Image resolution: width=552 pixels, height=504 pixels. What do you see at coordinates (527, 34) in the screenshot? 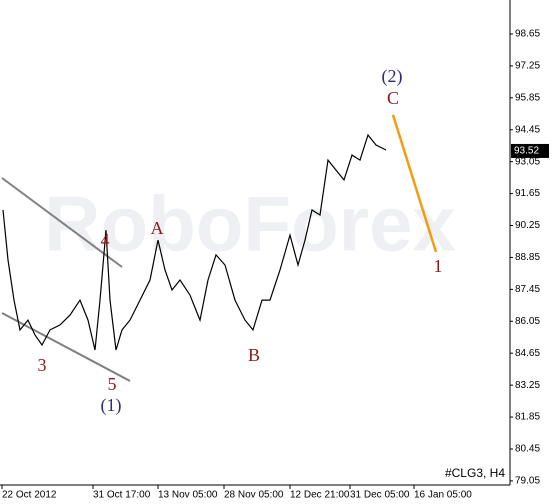
I see `y-tick-label: 98.65` at bounding box center [527, 34].